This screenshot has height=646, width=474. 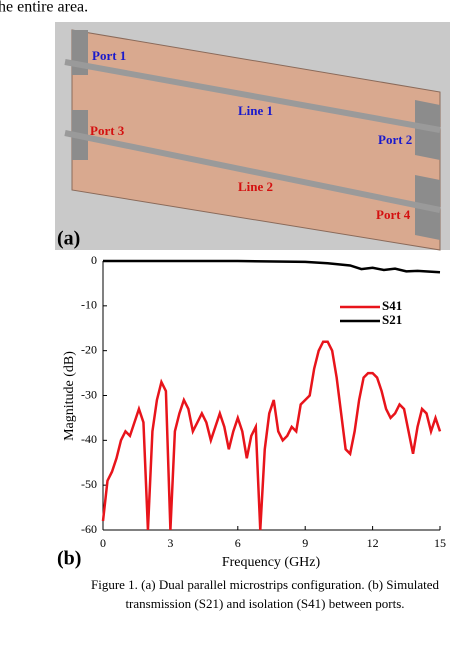 I want to click on port-label: Port 2, so click(x=395, y=139).